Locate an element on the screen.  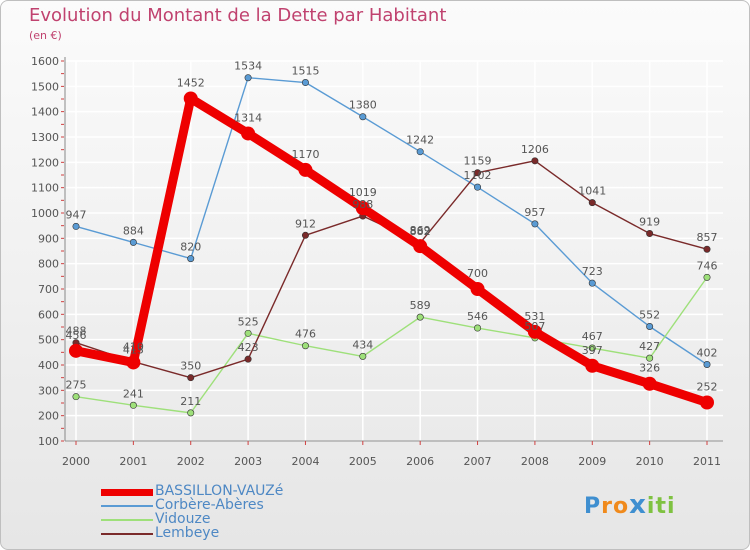
y-tick-label: 100 is located at coordinates (48, 441).